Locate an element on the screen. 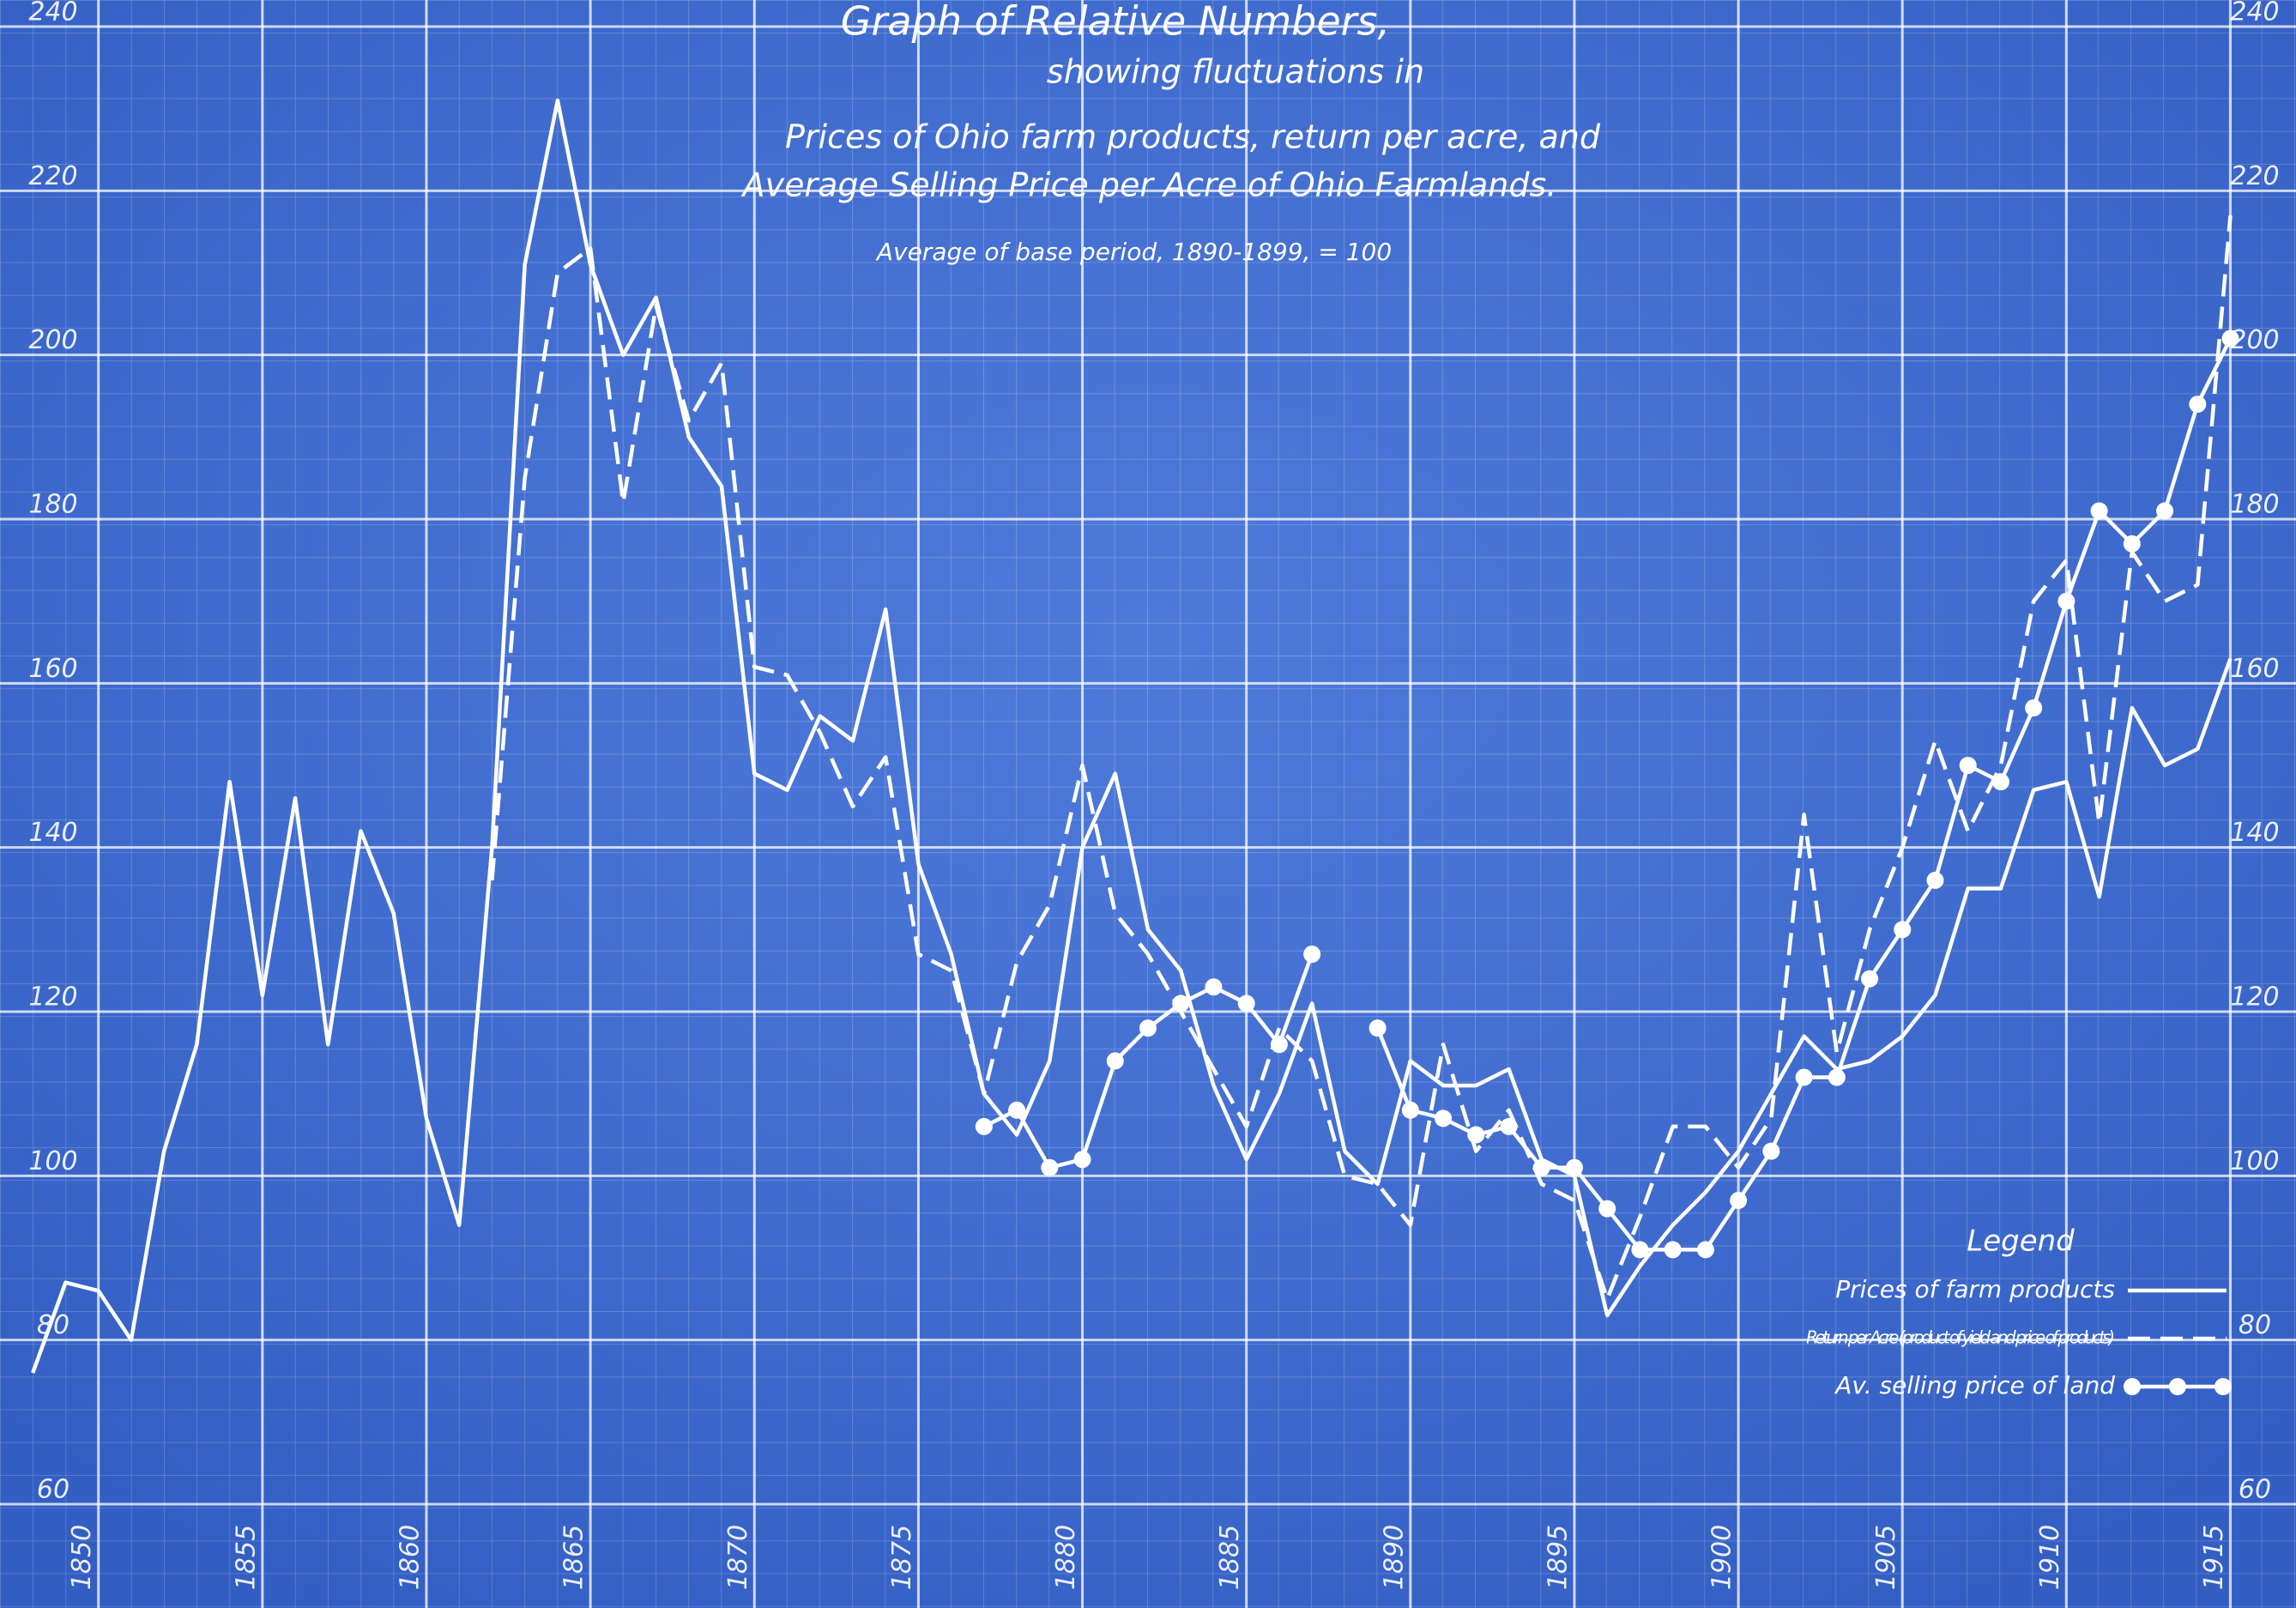  chart-subtitle: showing fluctuations in is located at coordinates (1235, 72).